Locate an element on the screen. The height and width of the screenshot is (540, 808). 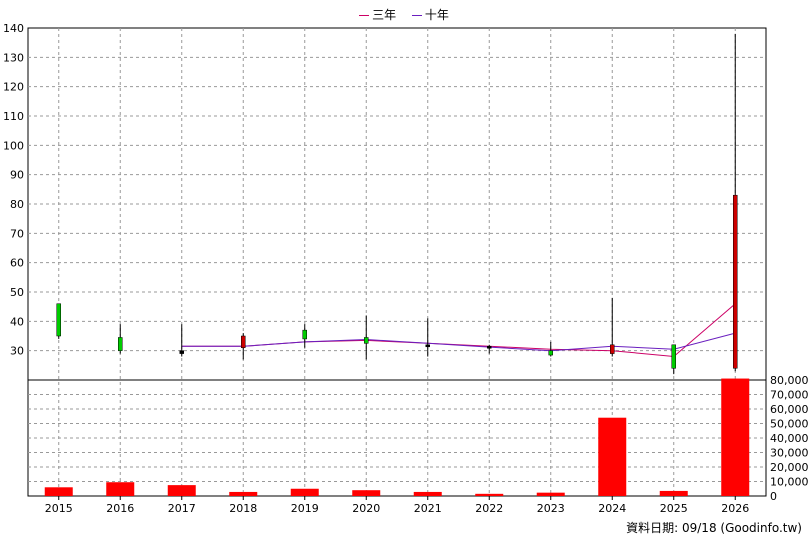
x-tick-label: 2026 is located at coordinates (735, 508).